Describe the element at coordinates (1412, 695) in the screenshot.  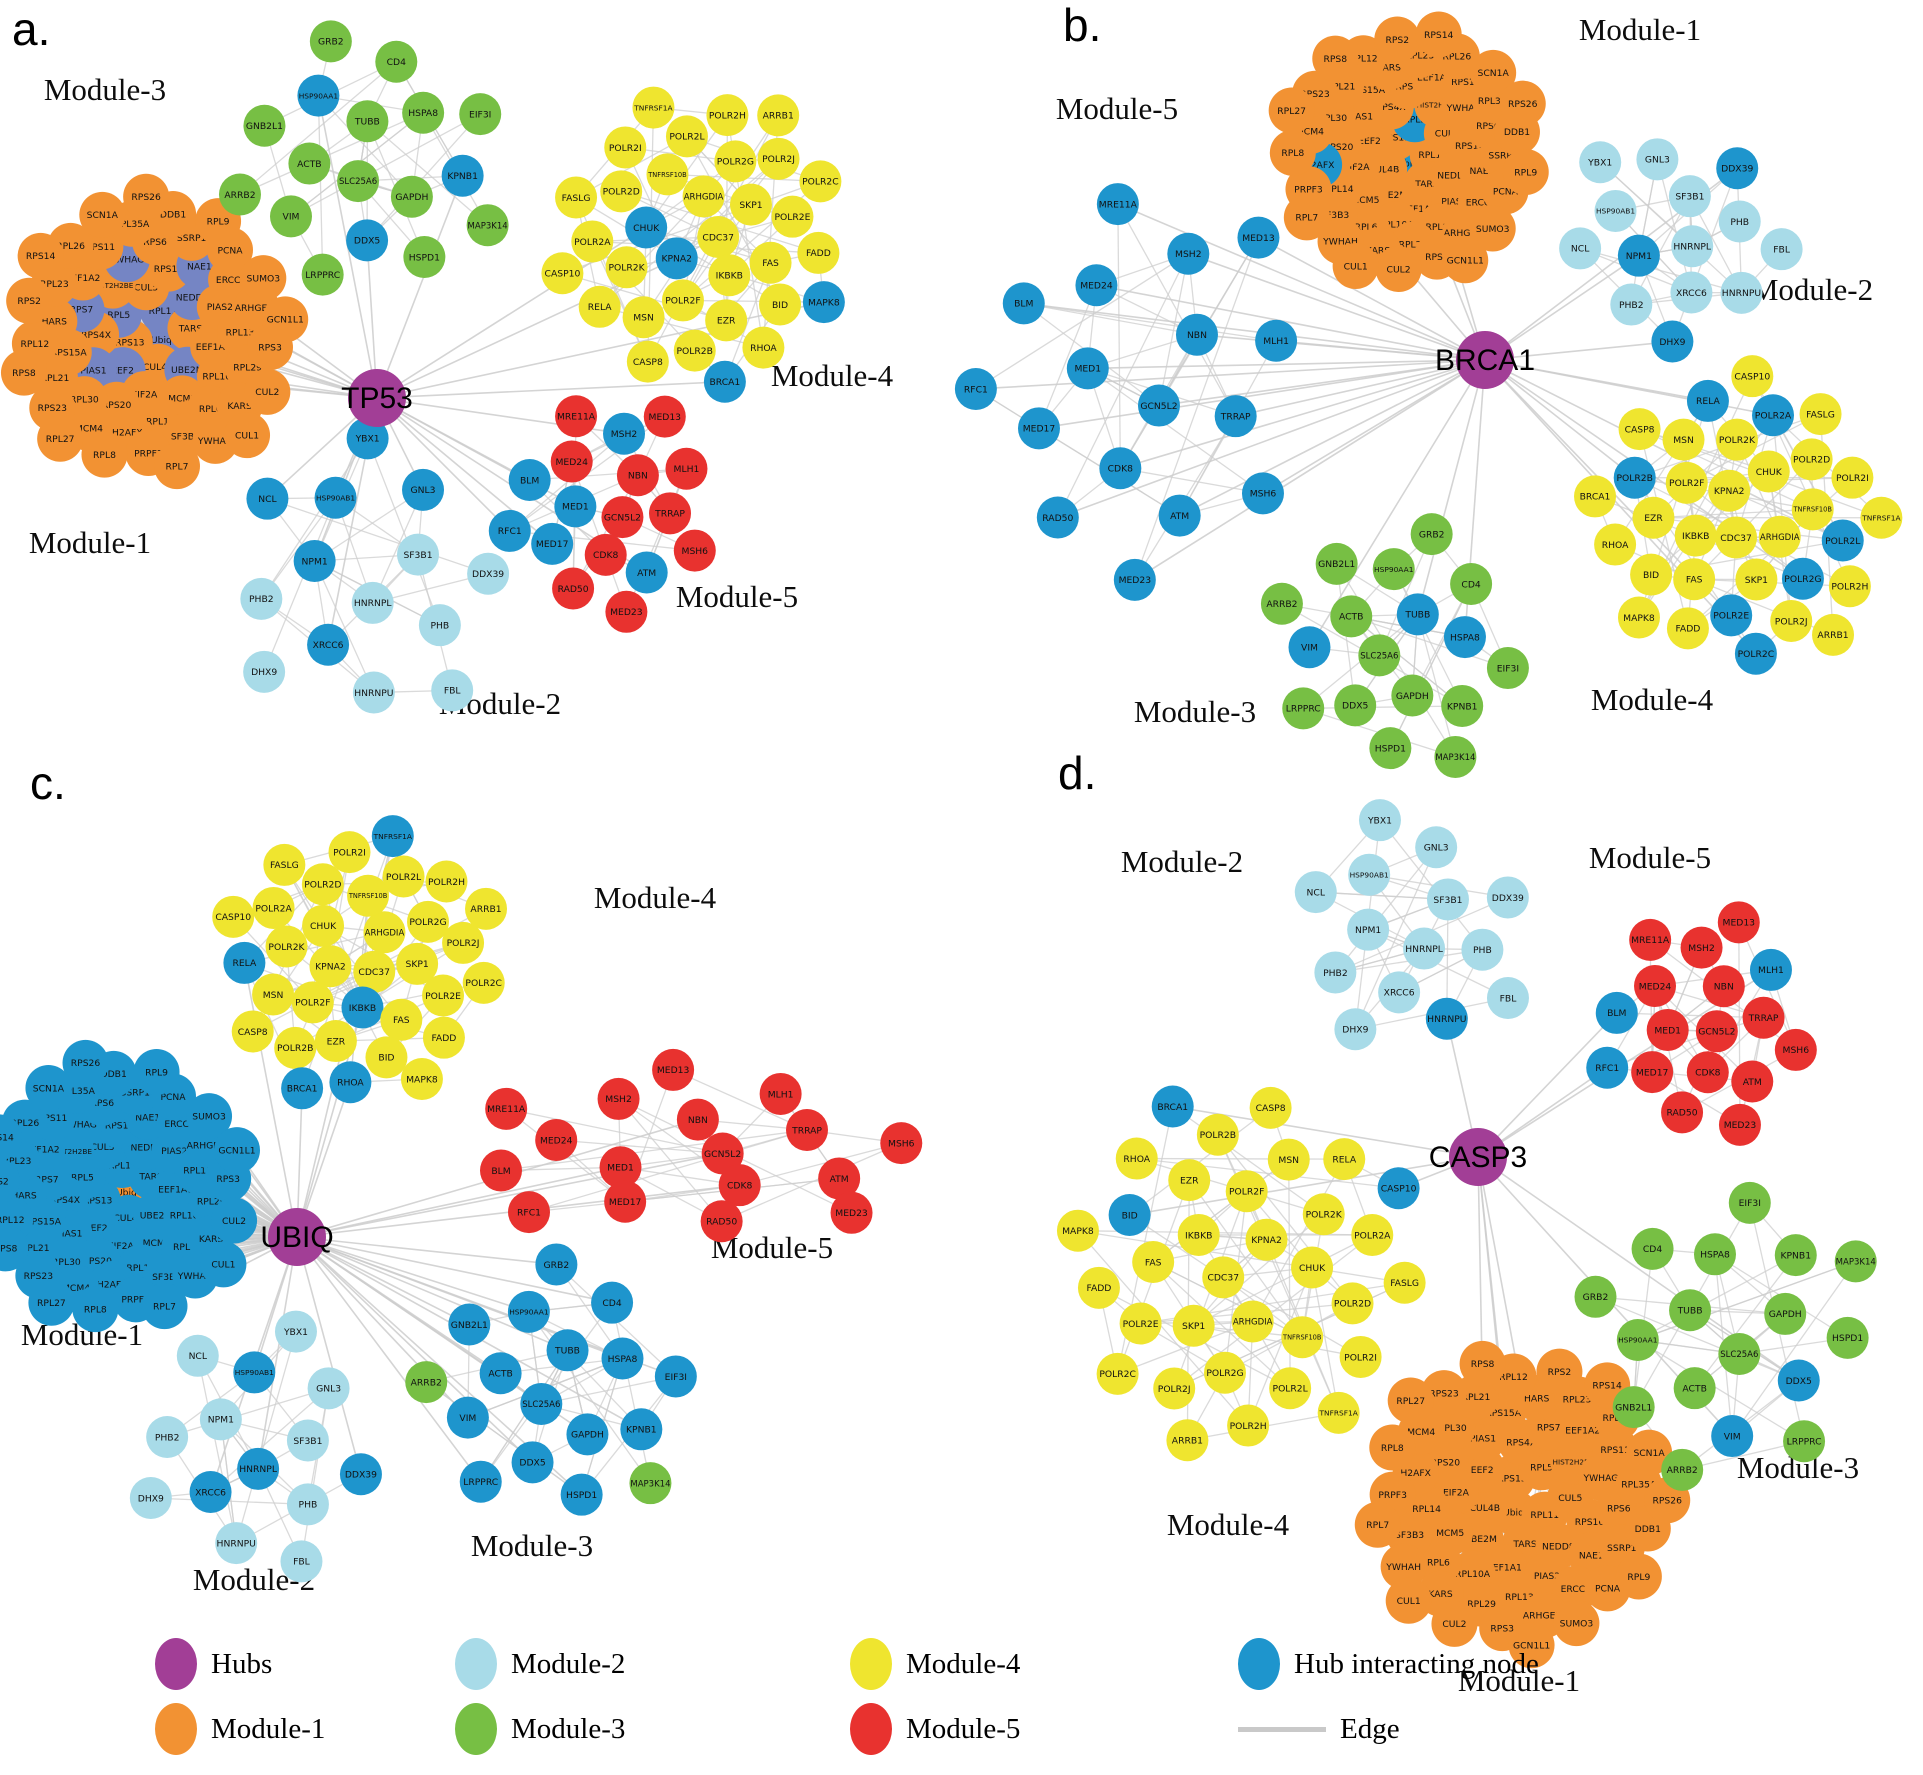
I see `node-b-GAPDH: GAPDH` at that location.